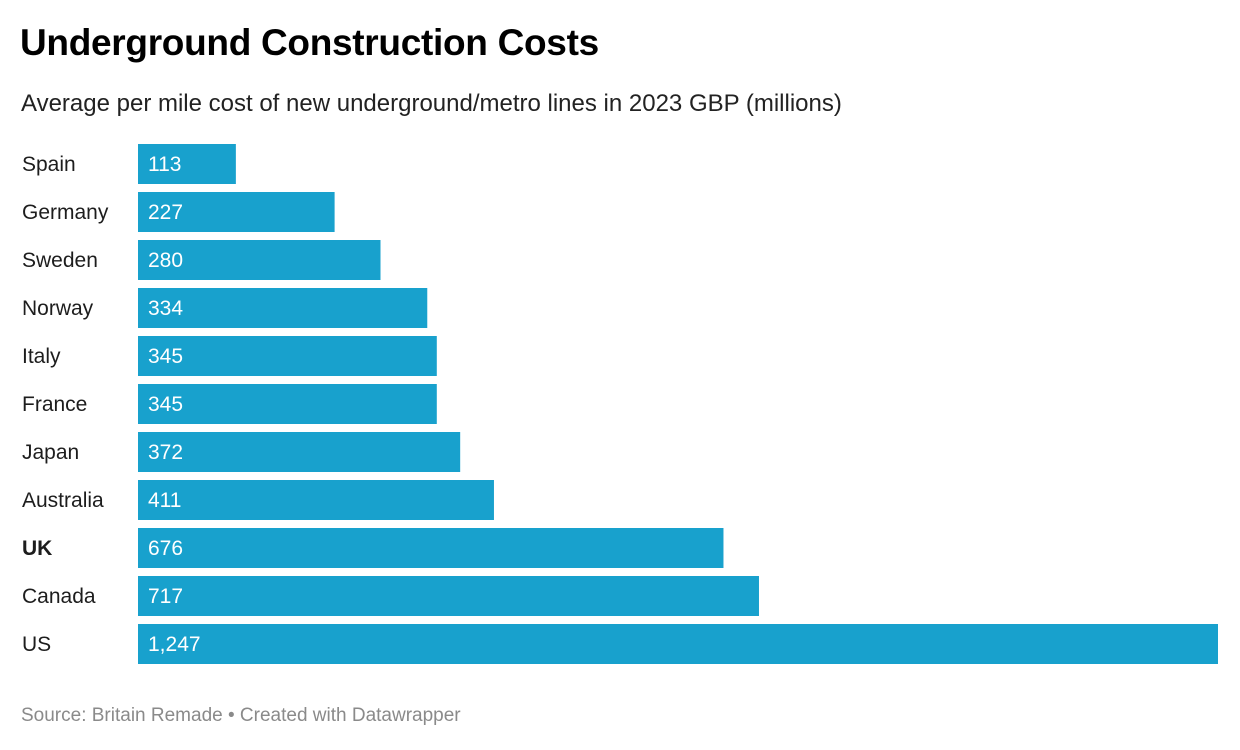 Image resolution: width=1240 pixels, height=750 pixels. What do you see at coordinates (60, 260) in the screenshot?
I see `category-label: Sweden` at bounding box center [60, 260].